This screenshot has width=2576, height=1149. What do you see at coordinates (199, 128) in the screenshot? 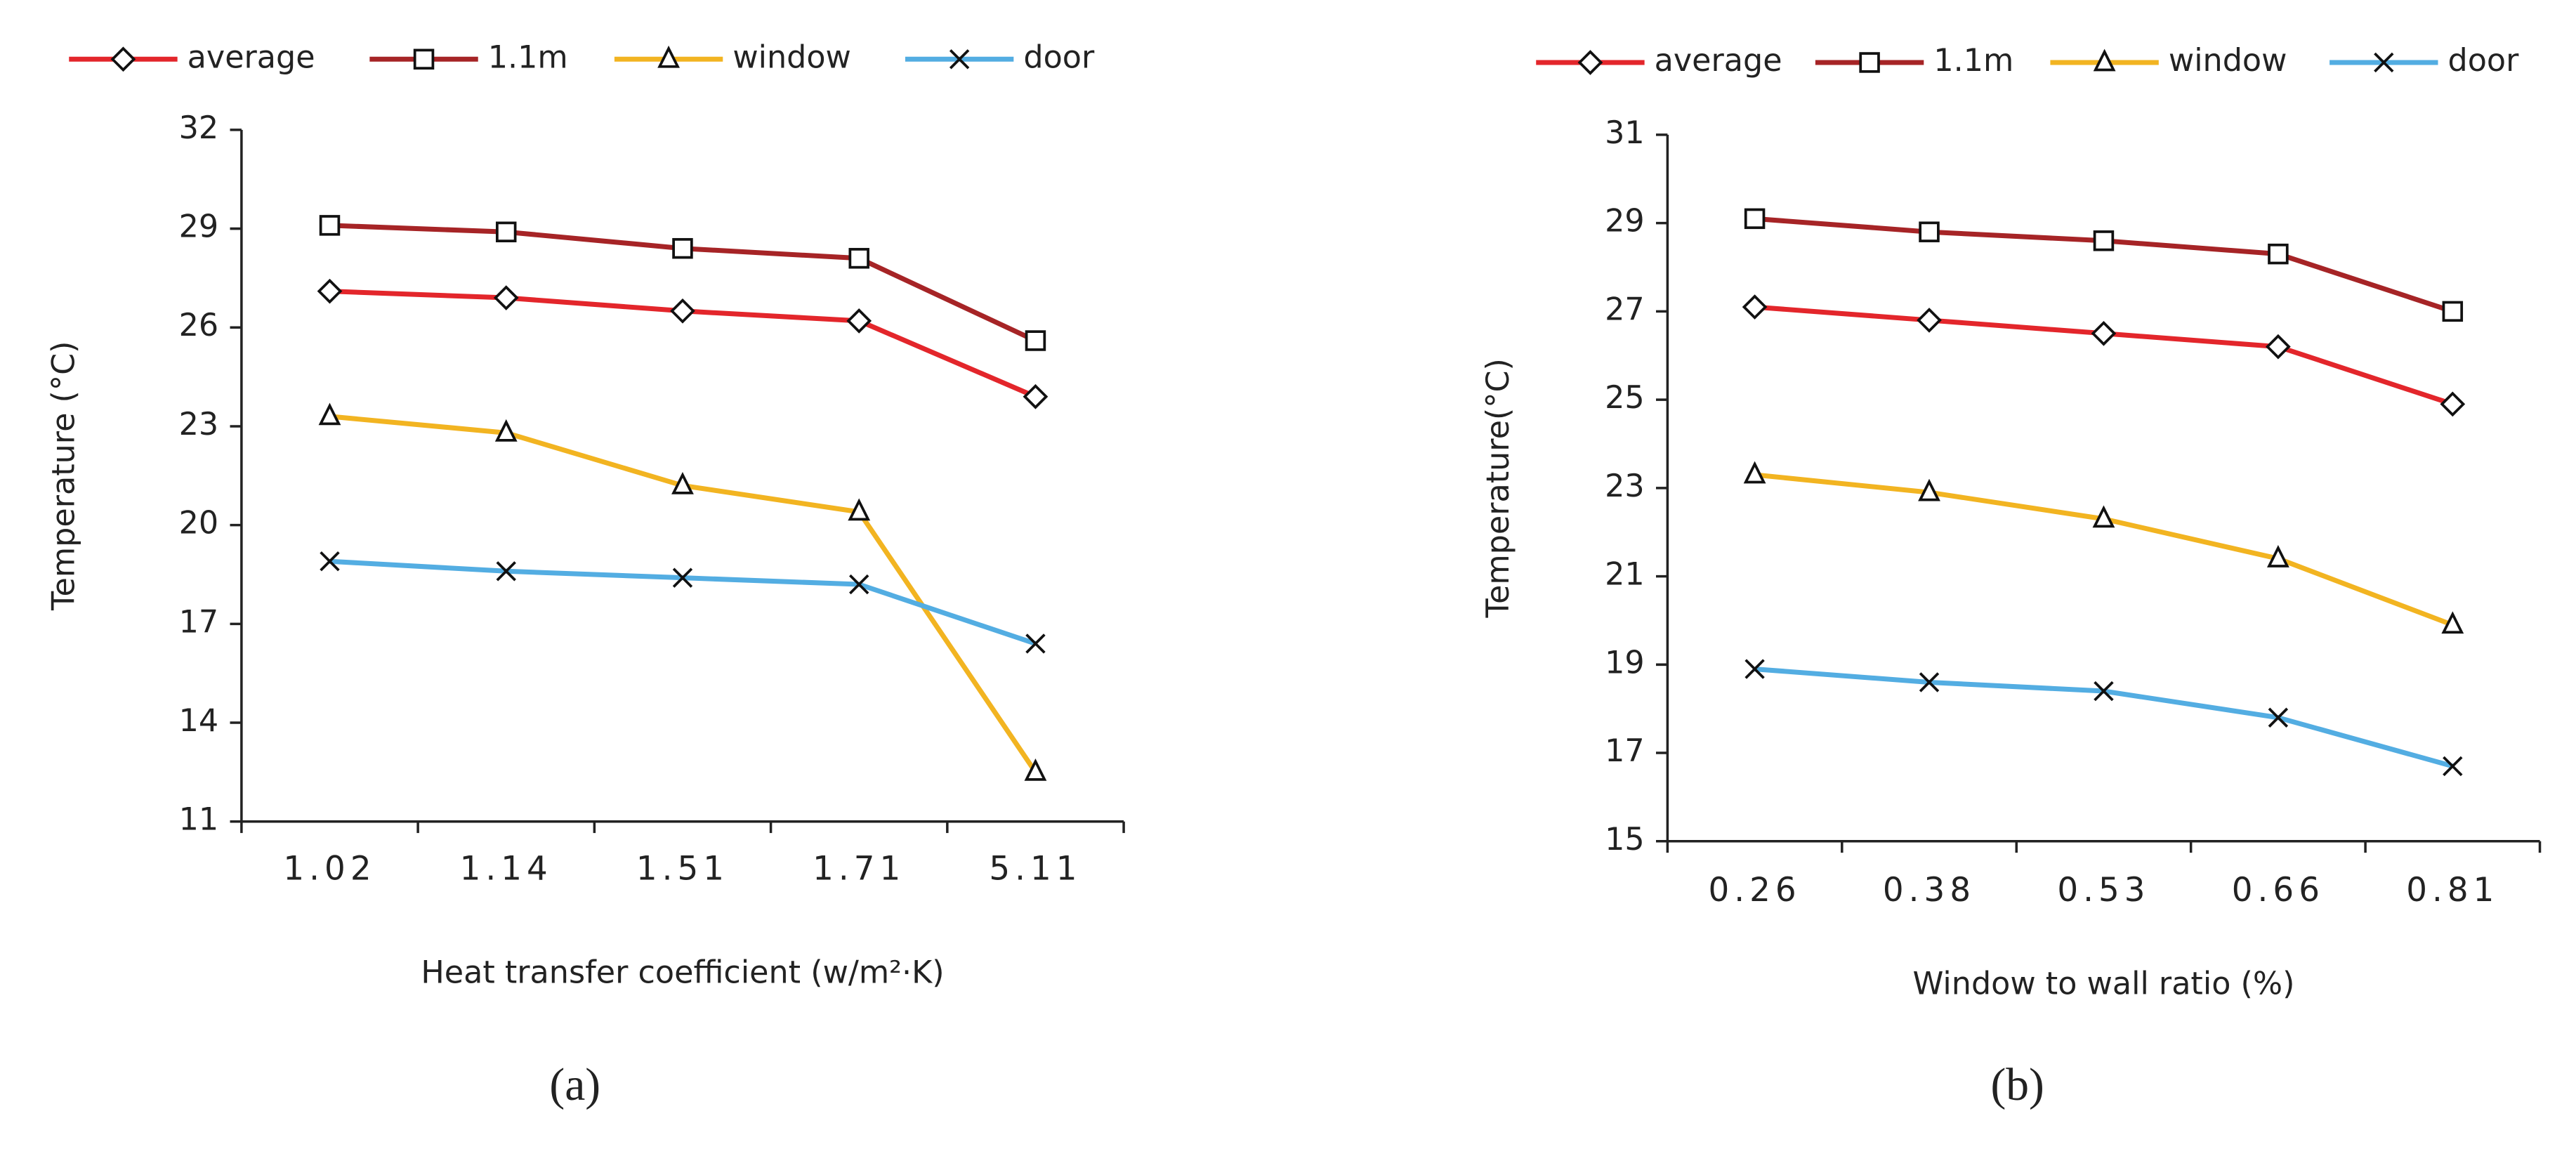
I see `y-tick-label: 32` at bounding box center [199, 128].